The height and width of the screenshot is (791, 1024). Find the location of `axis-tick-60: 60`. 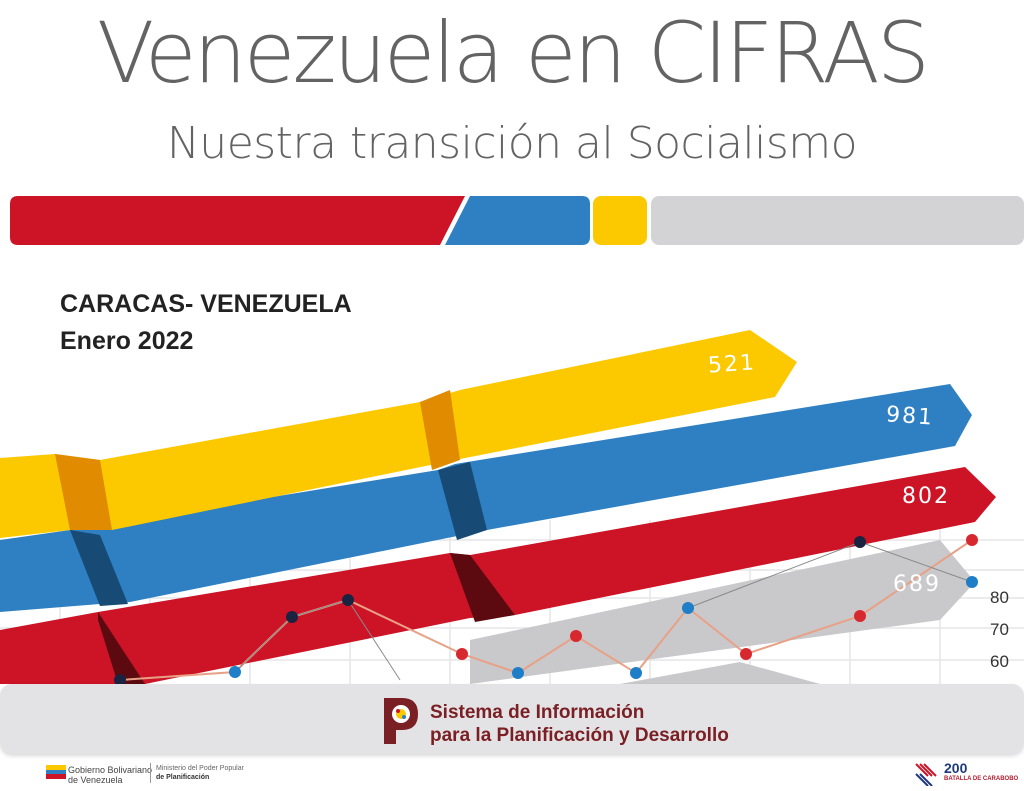

axis-tick-60: 60 is located at coordinates (999, 661).